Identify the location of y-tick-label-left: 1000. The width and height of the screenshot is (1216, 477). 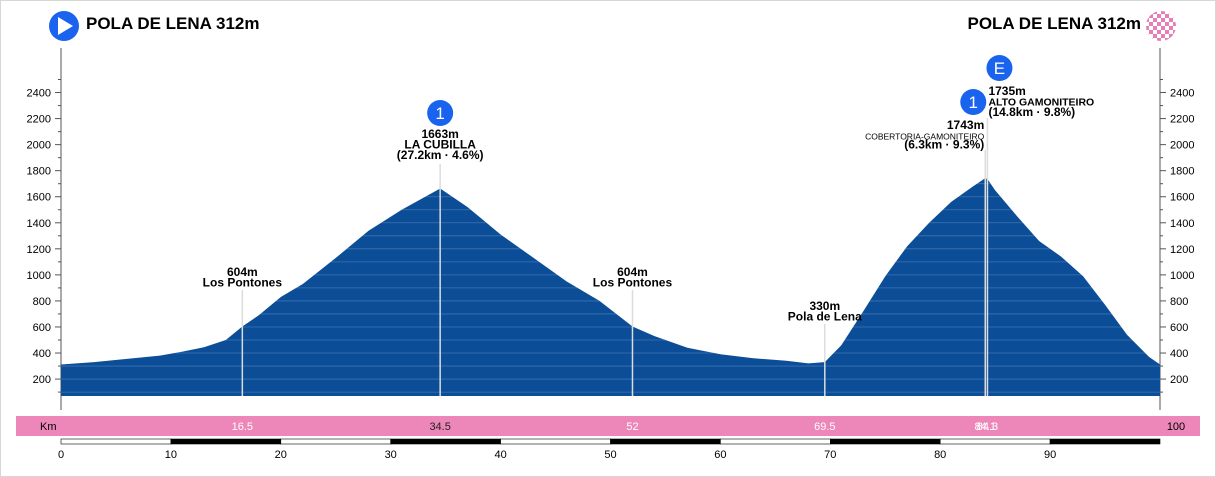
(39, 276).